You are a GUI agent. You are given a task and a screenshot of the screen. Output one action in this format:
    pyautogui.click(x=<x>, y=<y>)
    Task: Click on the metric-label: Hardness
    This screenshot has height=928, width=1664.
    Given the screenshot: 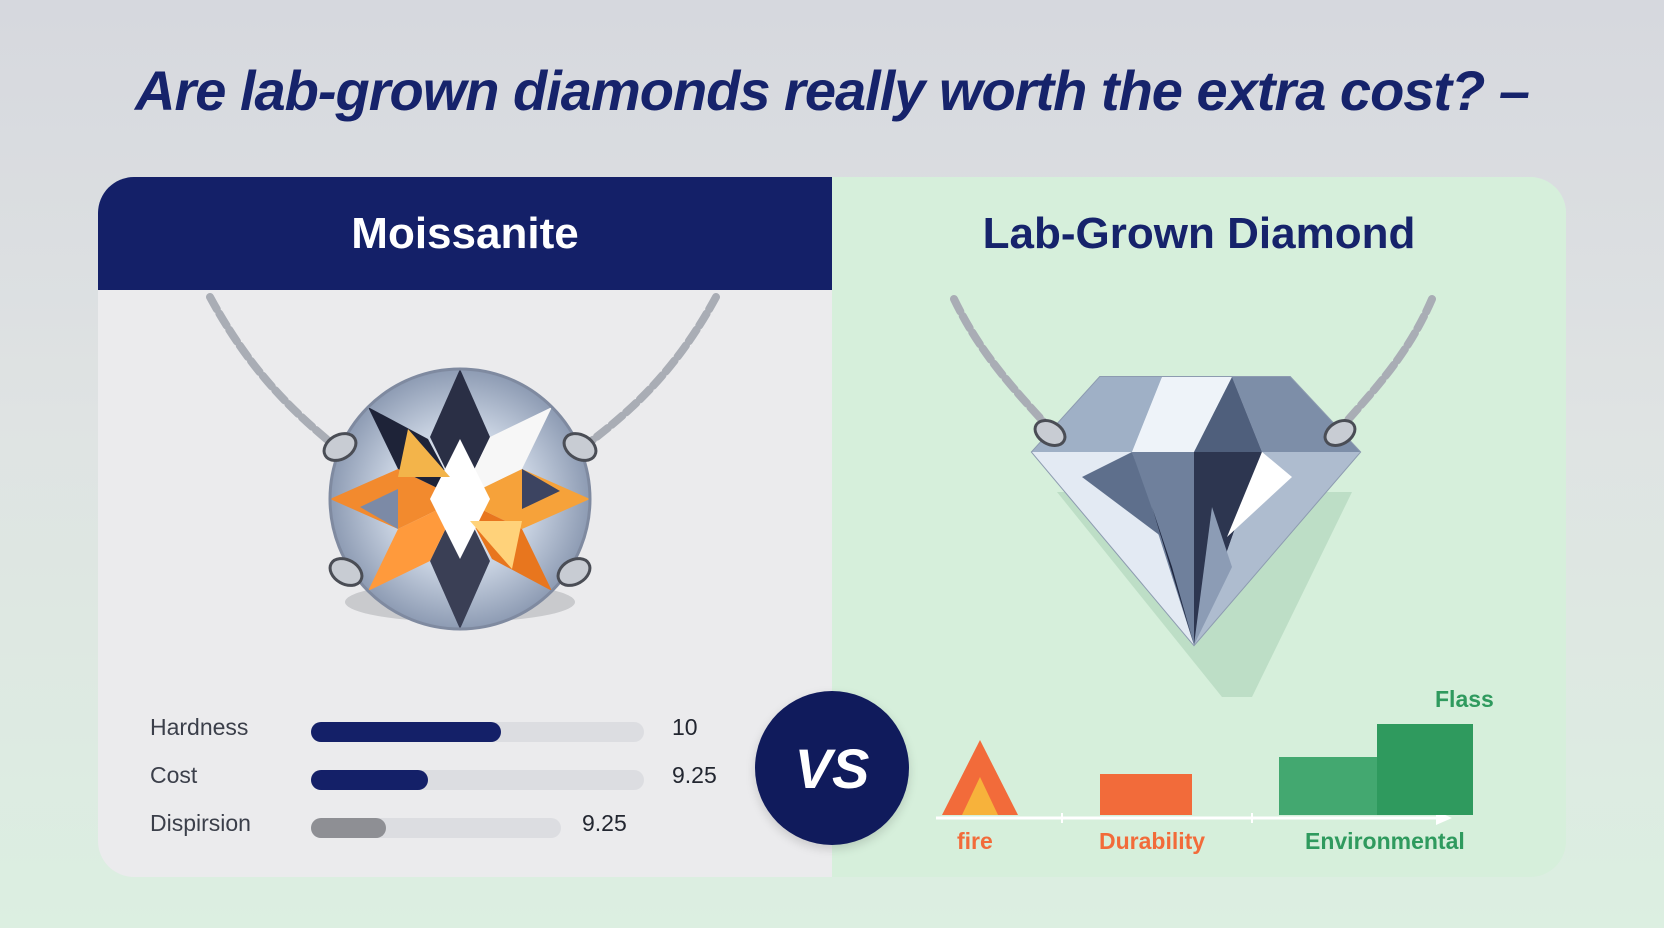 What is the action you would take?
    pyautogui.click(x=199, y=727)
    